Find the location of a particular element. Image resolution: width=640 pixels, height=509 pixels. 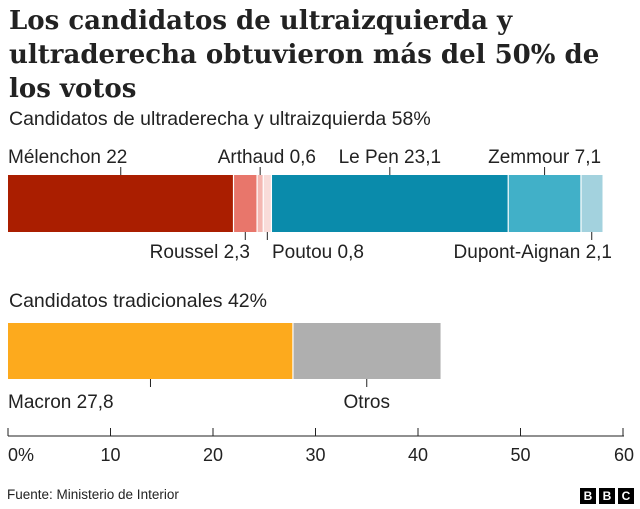

x-tick-label: 60 is located at coordinates (624, 455).